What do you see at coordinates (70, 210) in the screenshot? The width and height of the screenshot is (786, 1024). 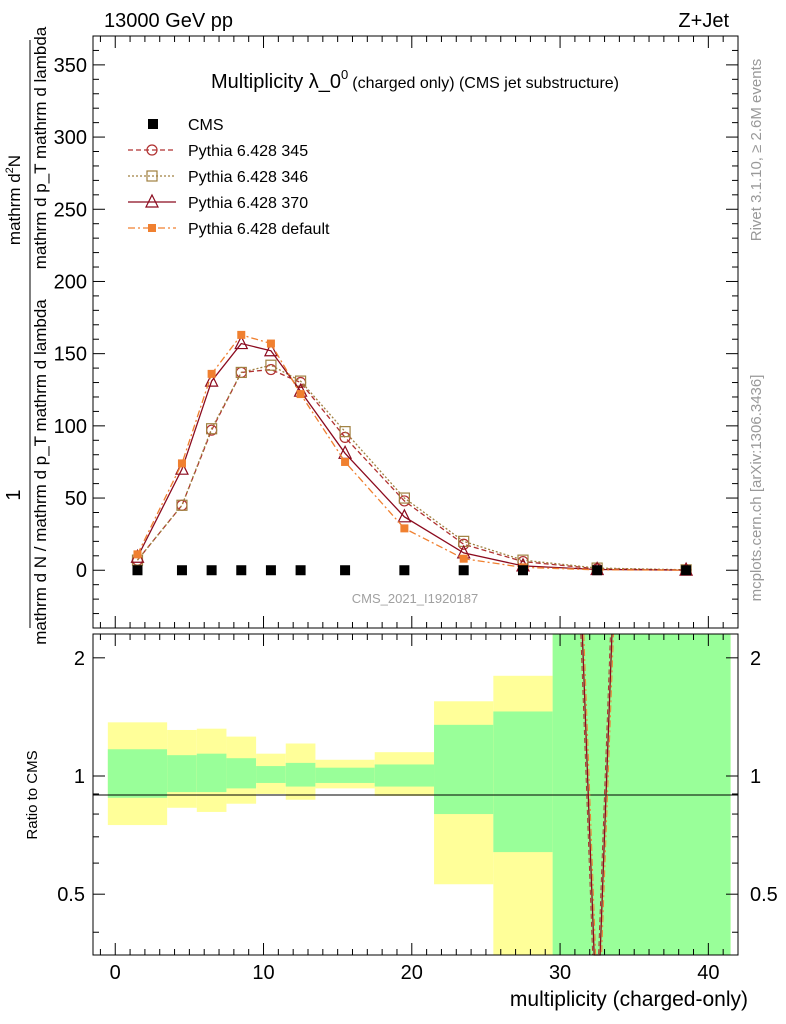 I see `main-y-tick-label: 250` at bounding box center [70, 210].